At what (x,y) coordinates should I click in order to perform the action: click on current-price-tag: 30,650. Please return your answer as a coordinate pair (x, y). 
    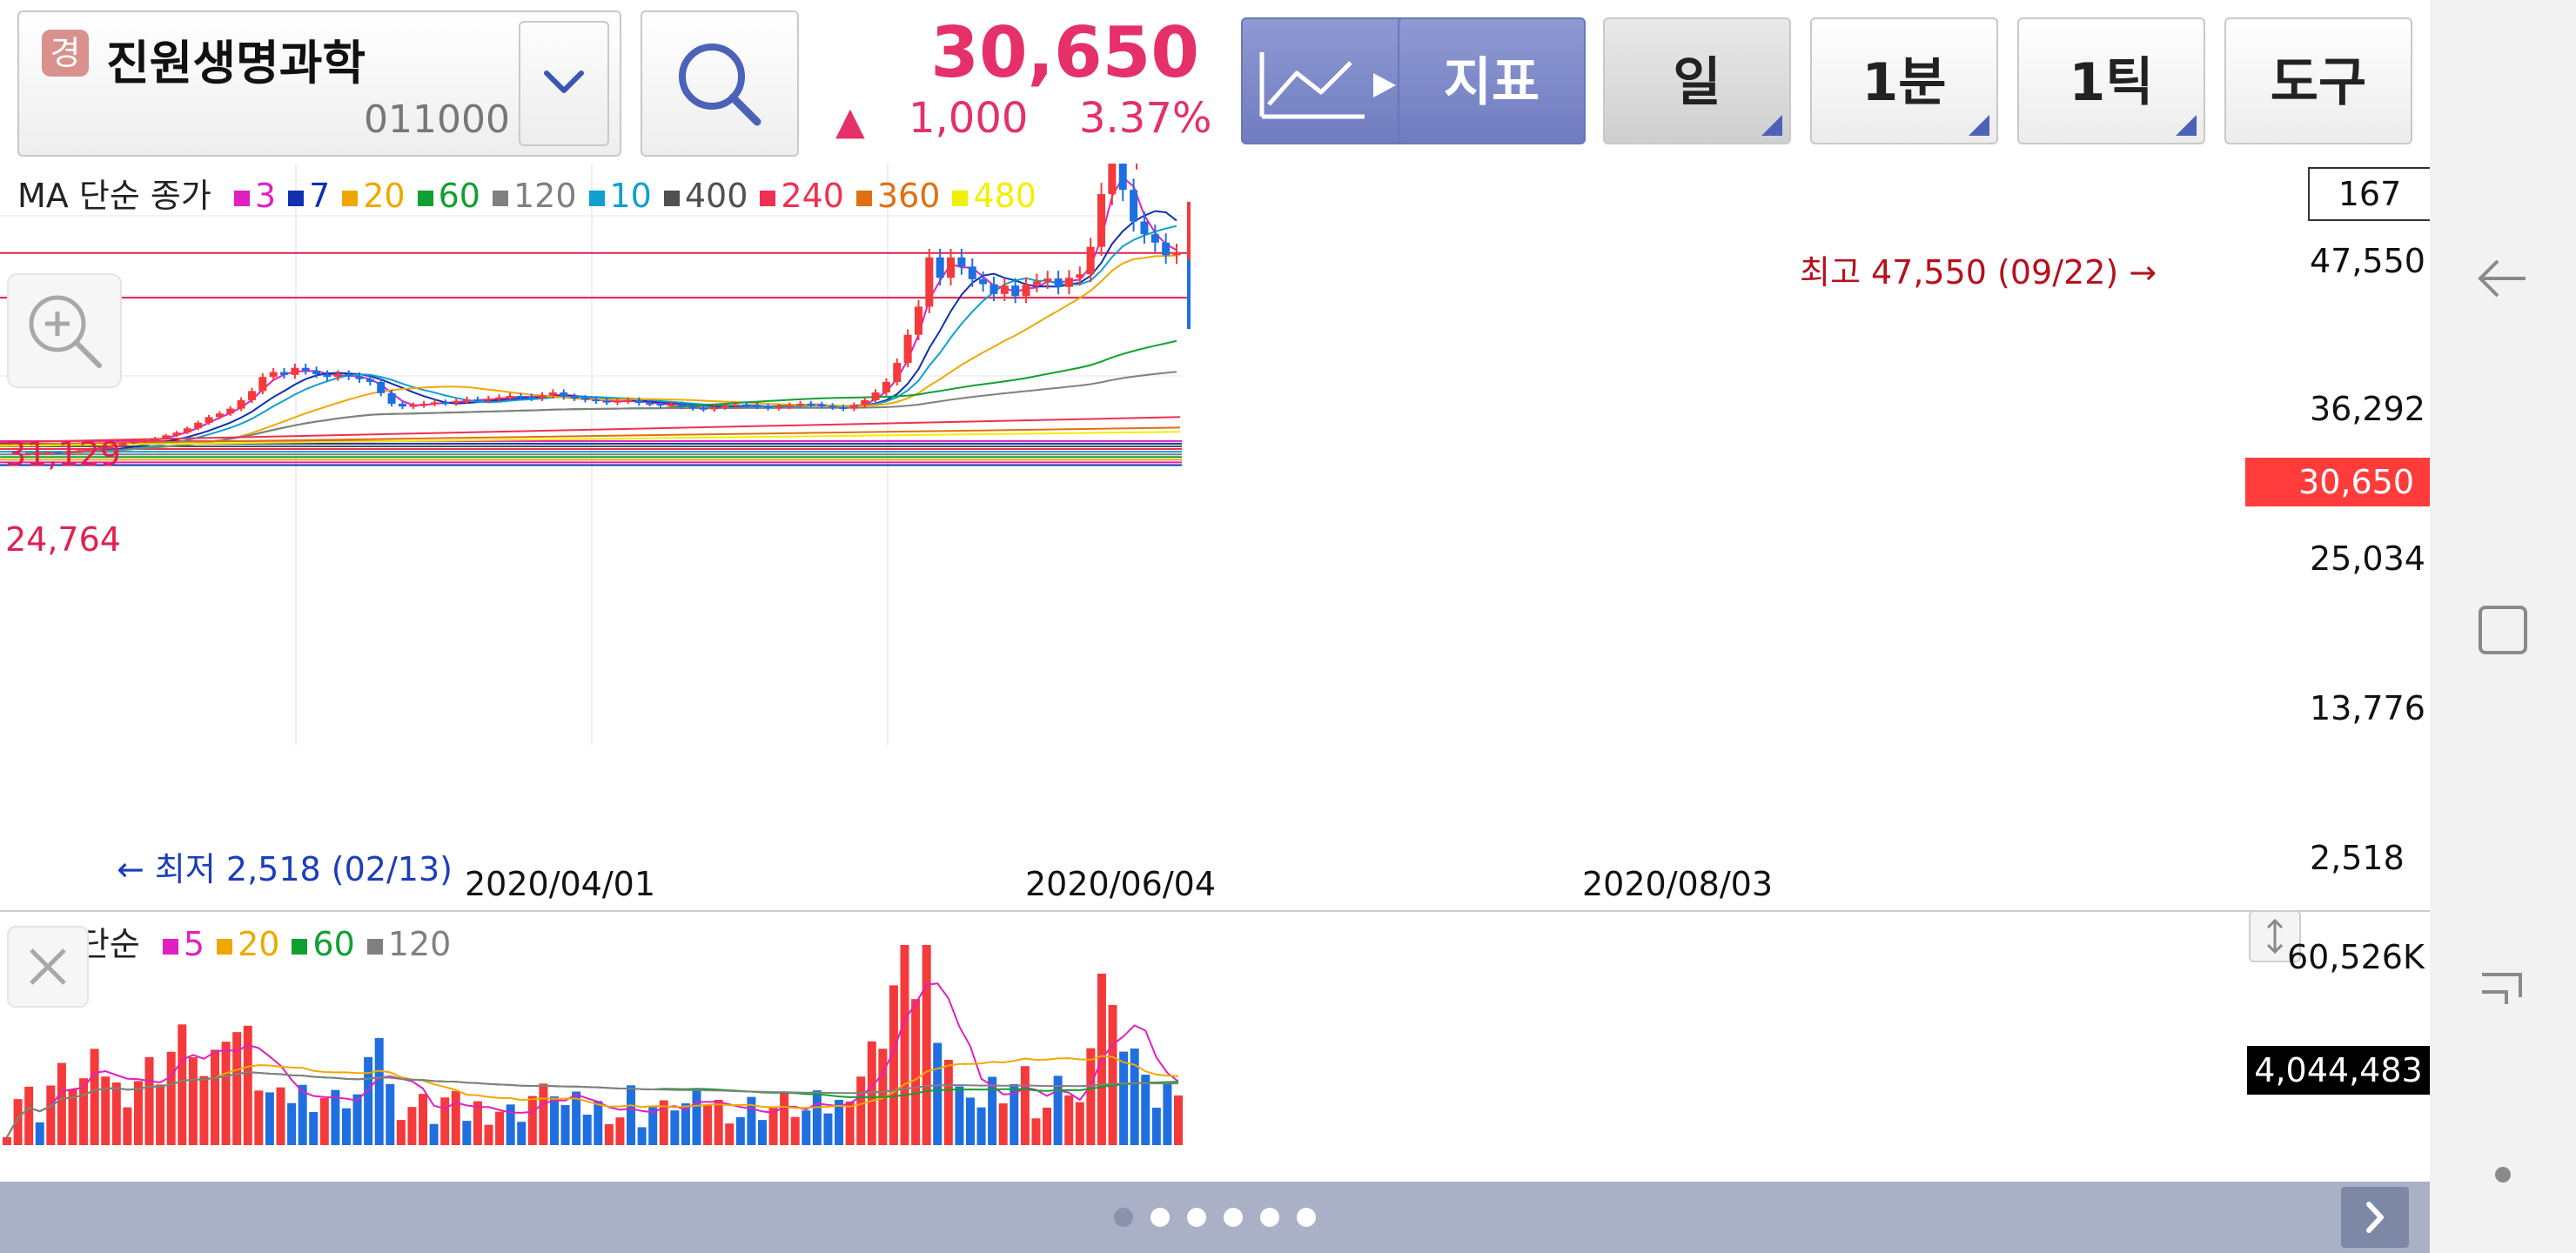
    Looking at the image, I should click on (2337, 482).